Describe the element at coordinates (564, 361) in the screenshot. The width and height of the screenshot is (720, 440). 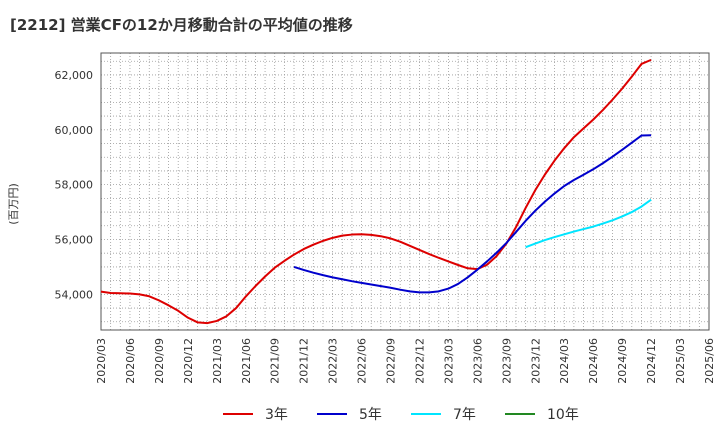
I see `x-tick-label: 2024/03` at that location.